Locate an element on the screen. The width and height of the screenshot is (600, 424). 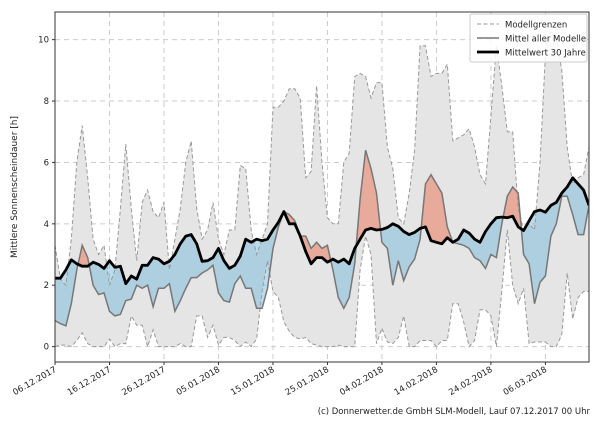
x-tick-label: 16.12.2017 is located at coordinates (89, 381).